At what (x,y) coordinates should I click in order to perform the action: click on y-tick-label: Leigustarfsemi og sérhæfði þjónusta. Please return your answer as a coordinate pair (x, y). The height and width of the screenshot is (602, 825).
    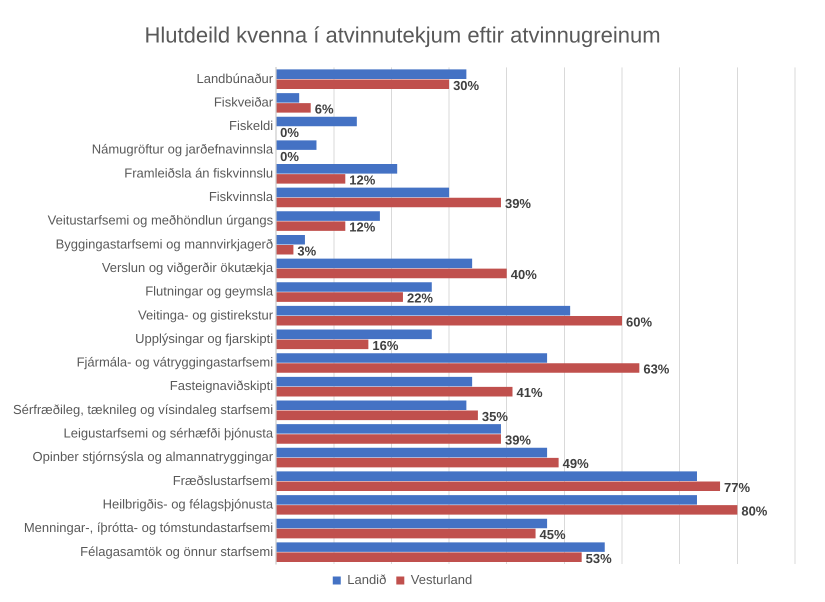
    Looking at the image, I should click on (169, 433).